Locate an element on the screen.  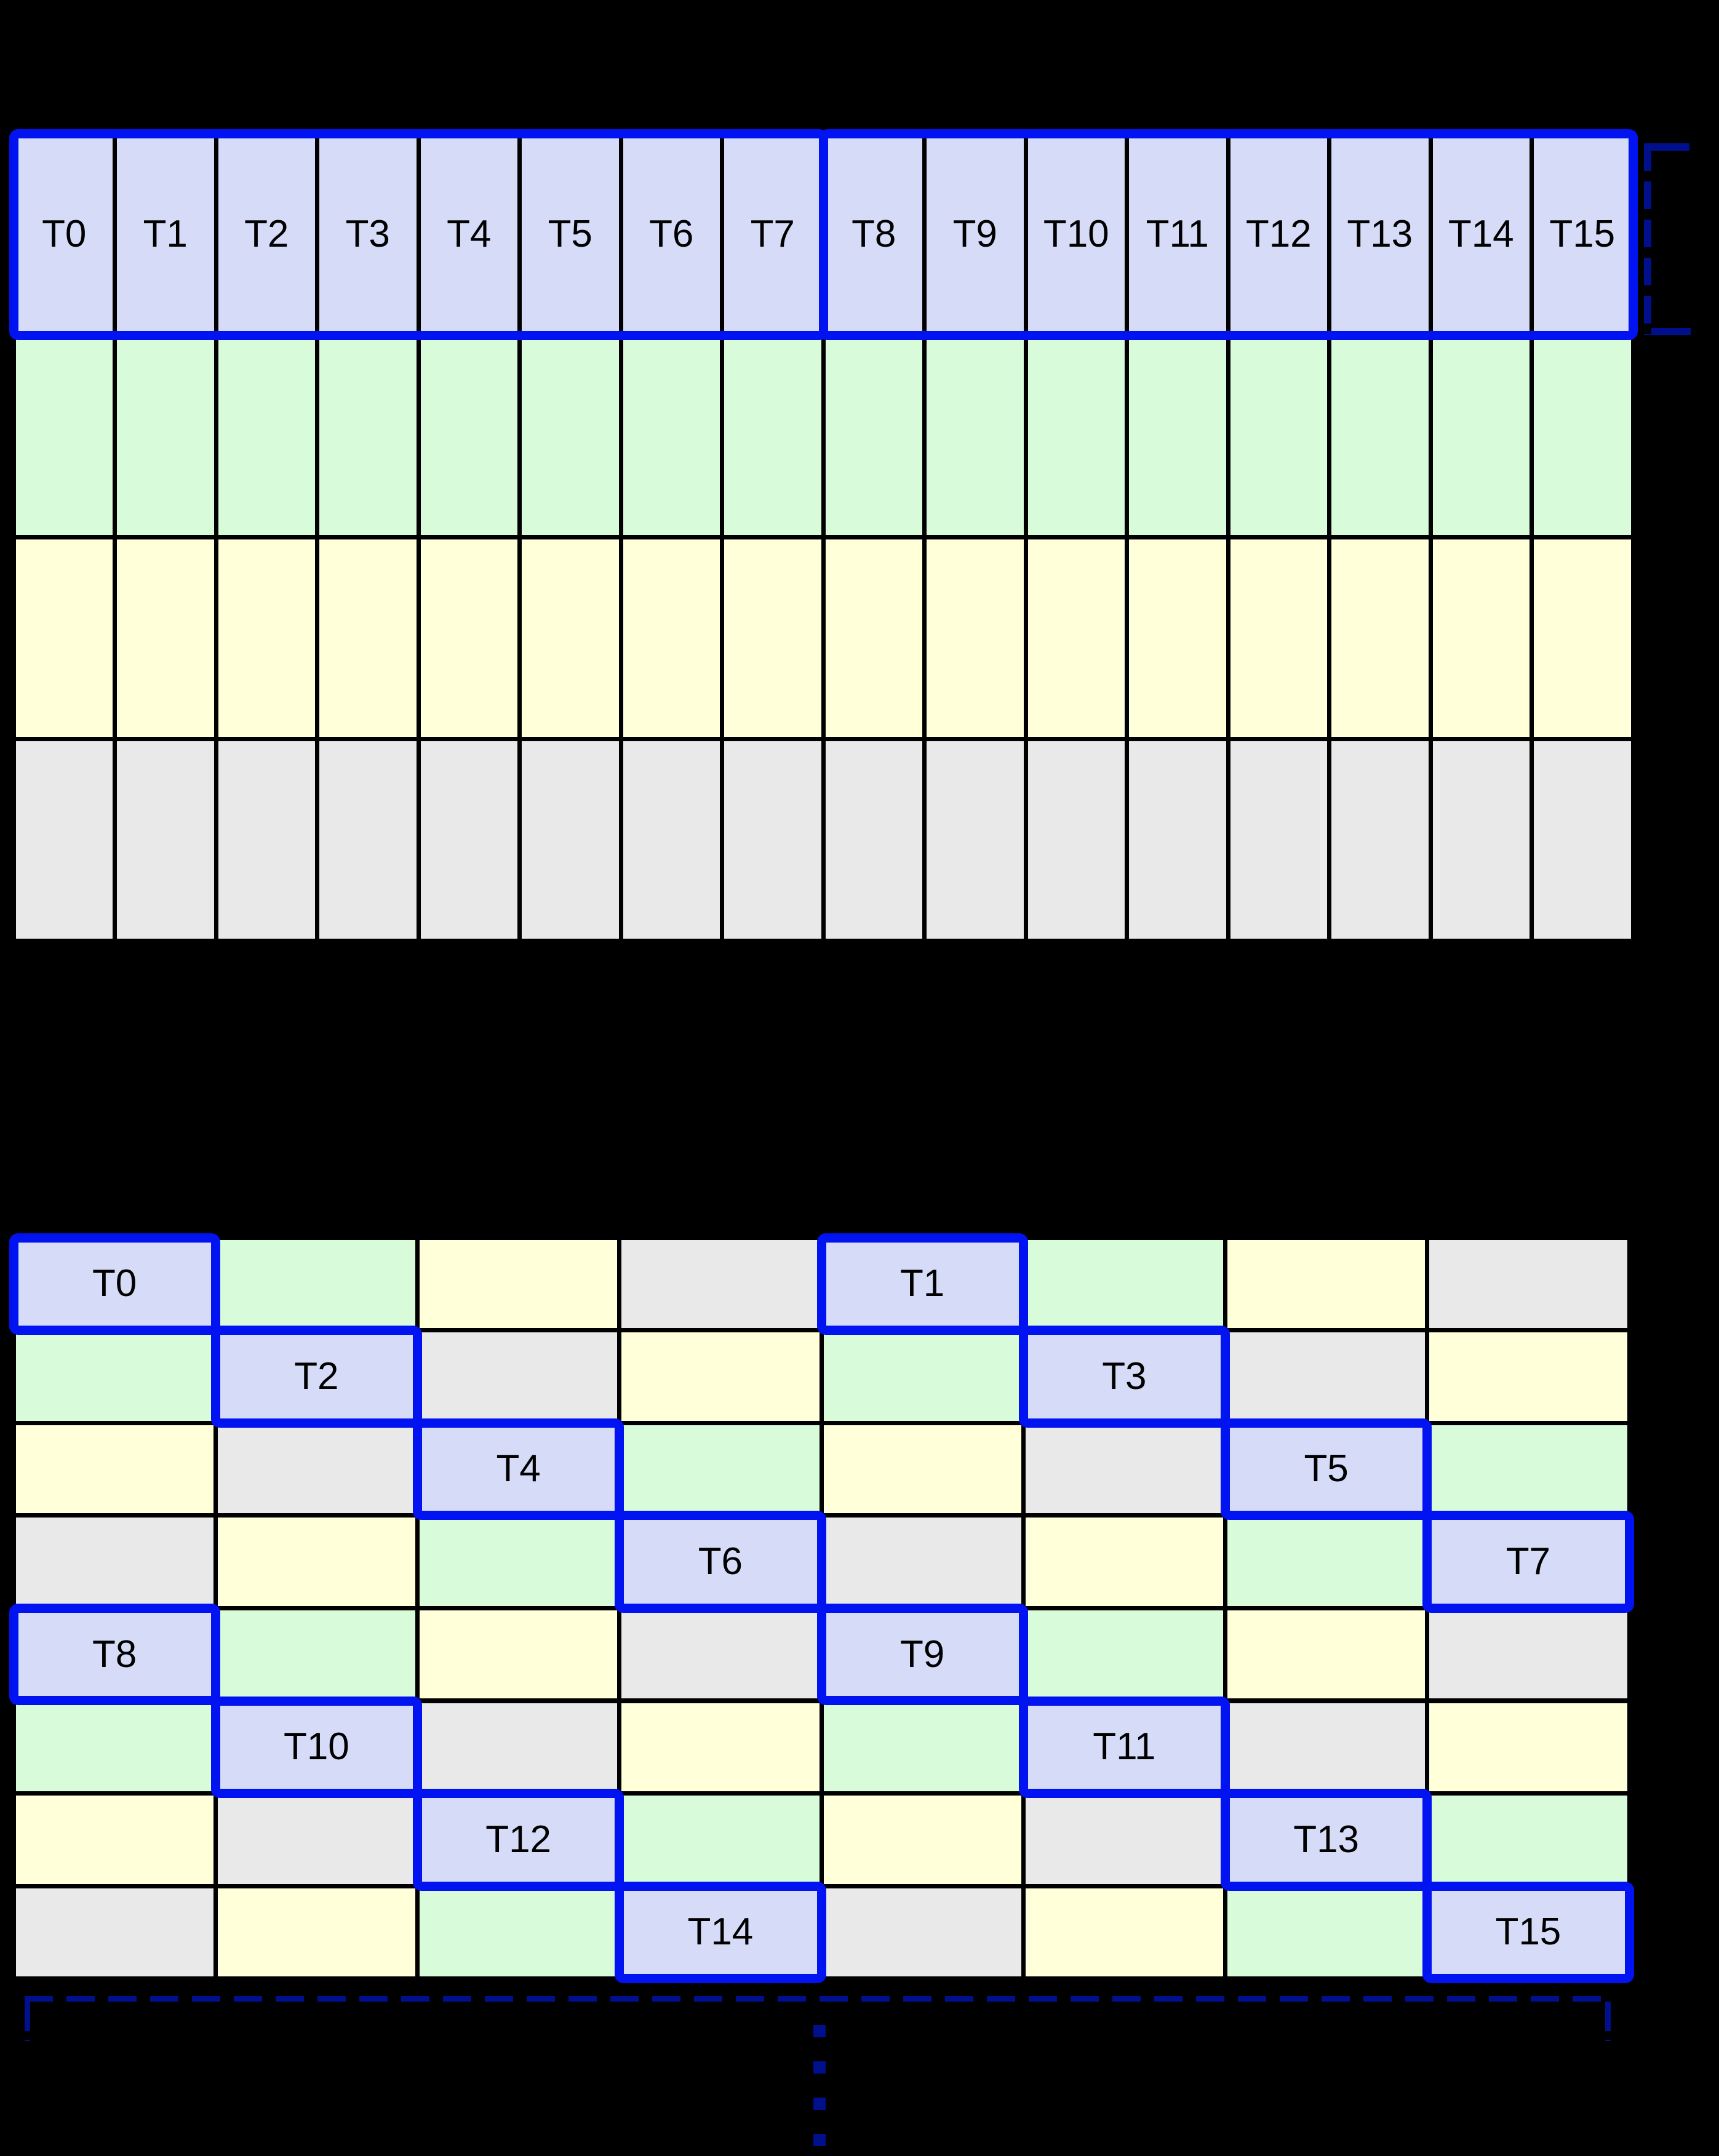
continuation-dots is located at coordinates (820, 2086).